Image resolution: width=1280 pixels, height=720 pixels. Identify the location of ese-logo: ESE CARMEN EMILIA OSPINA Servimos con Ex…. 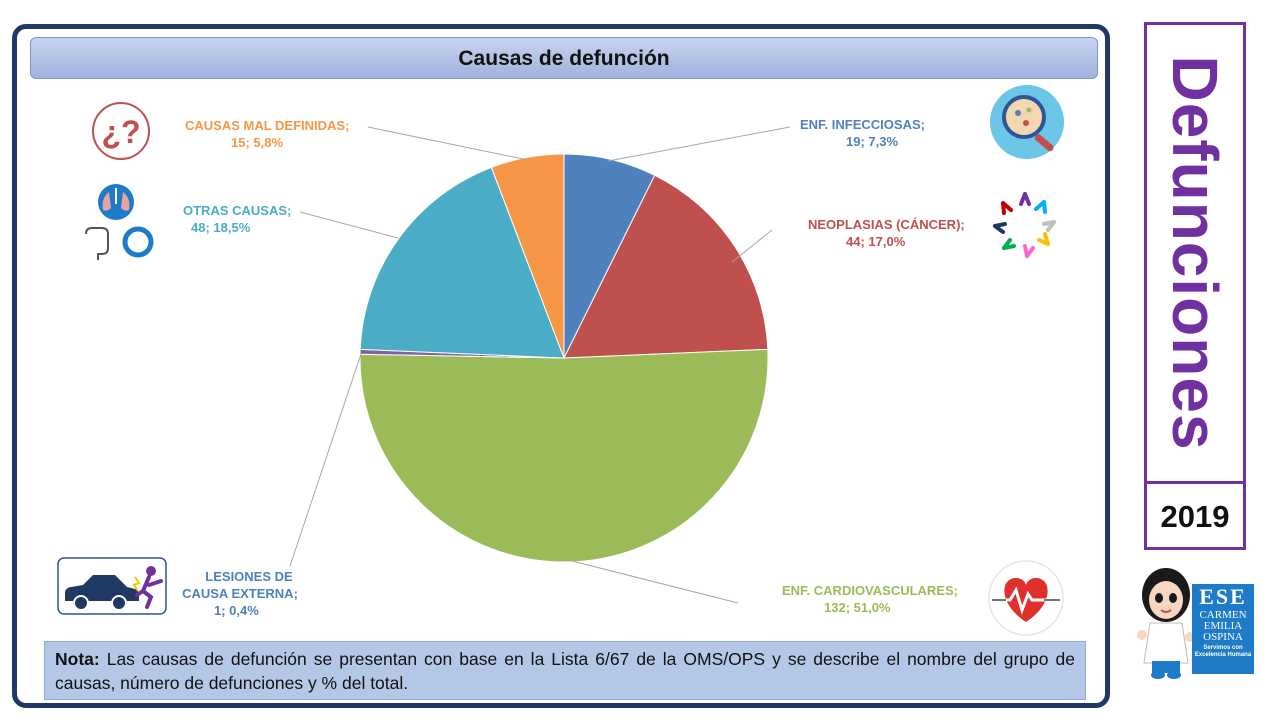
(1223, 629).